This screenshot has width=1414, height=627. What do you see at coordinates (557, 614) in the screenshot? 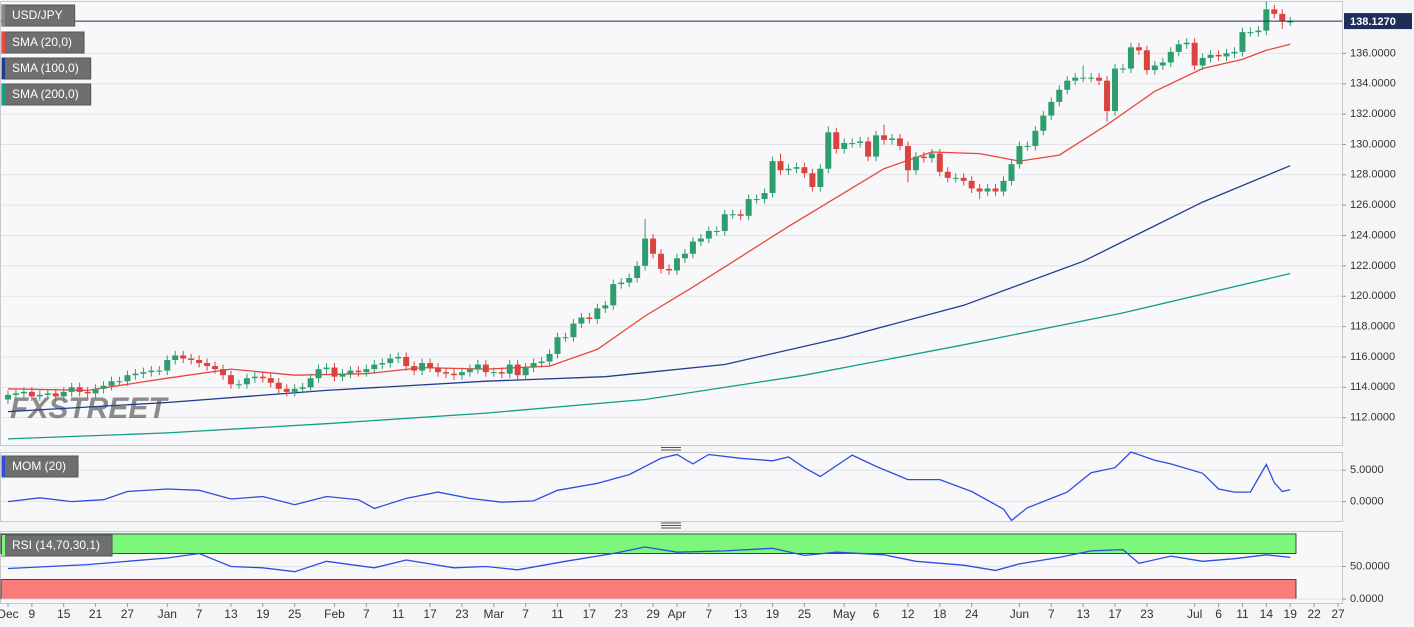
I see `x-tick-label: 11` at bounding box center [557, 614].